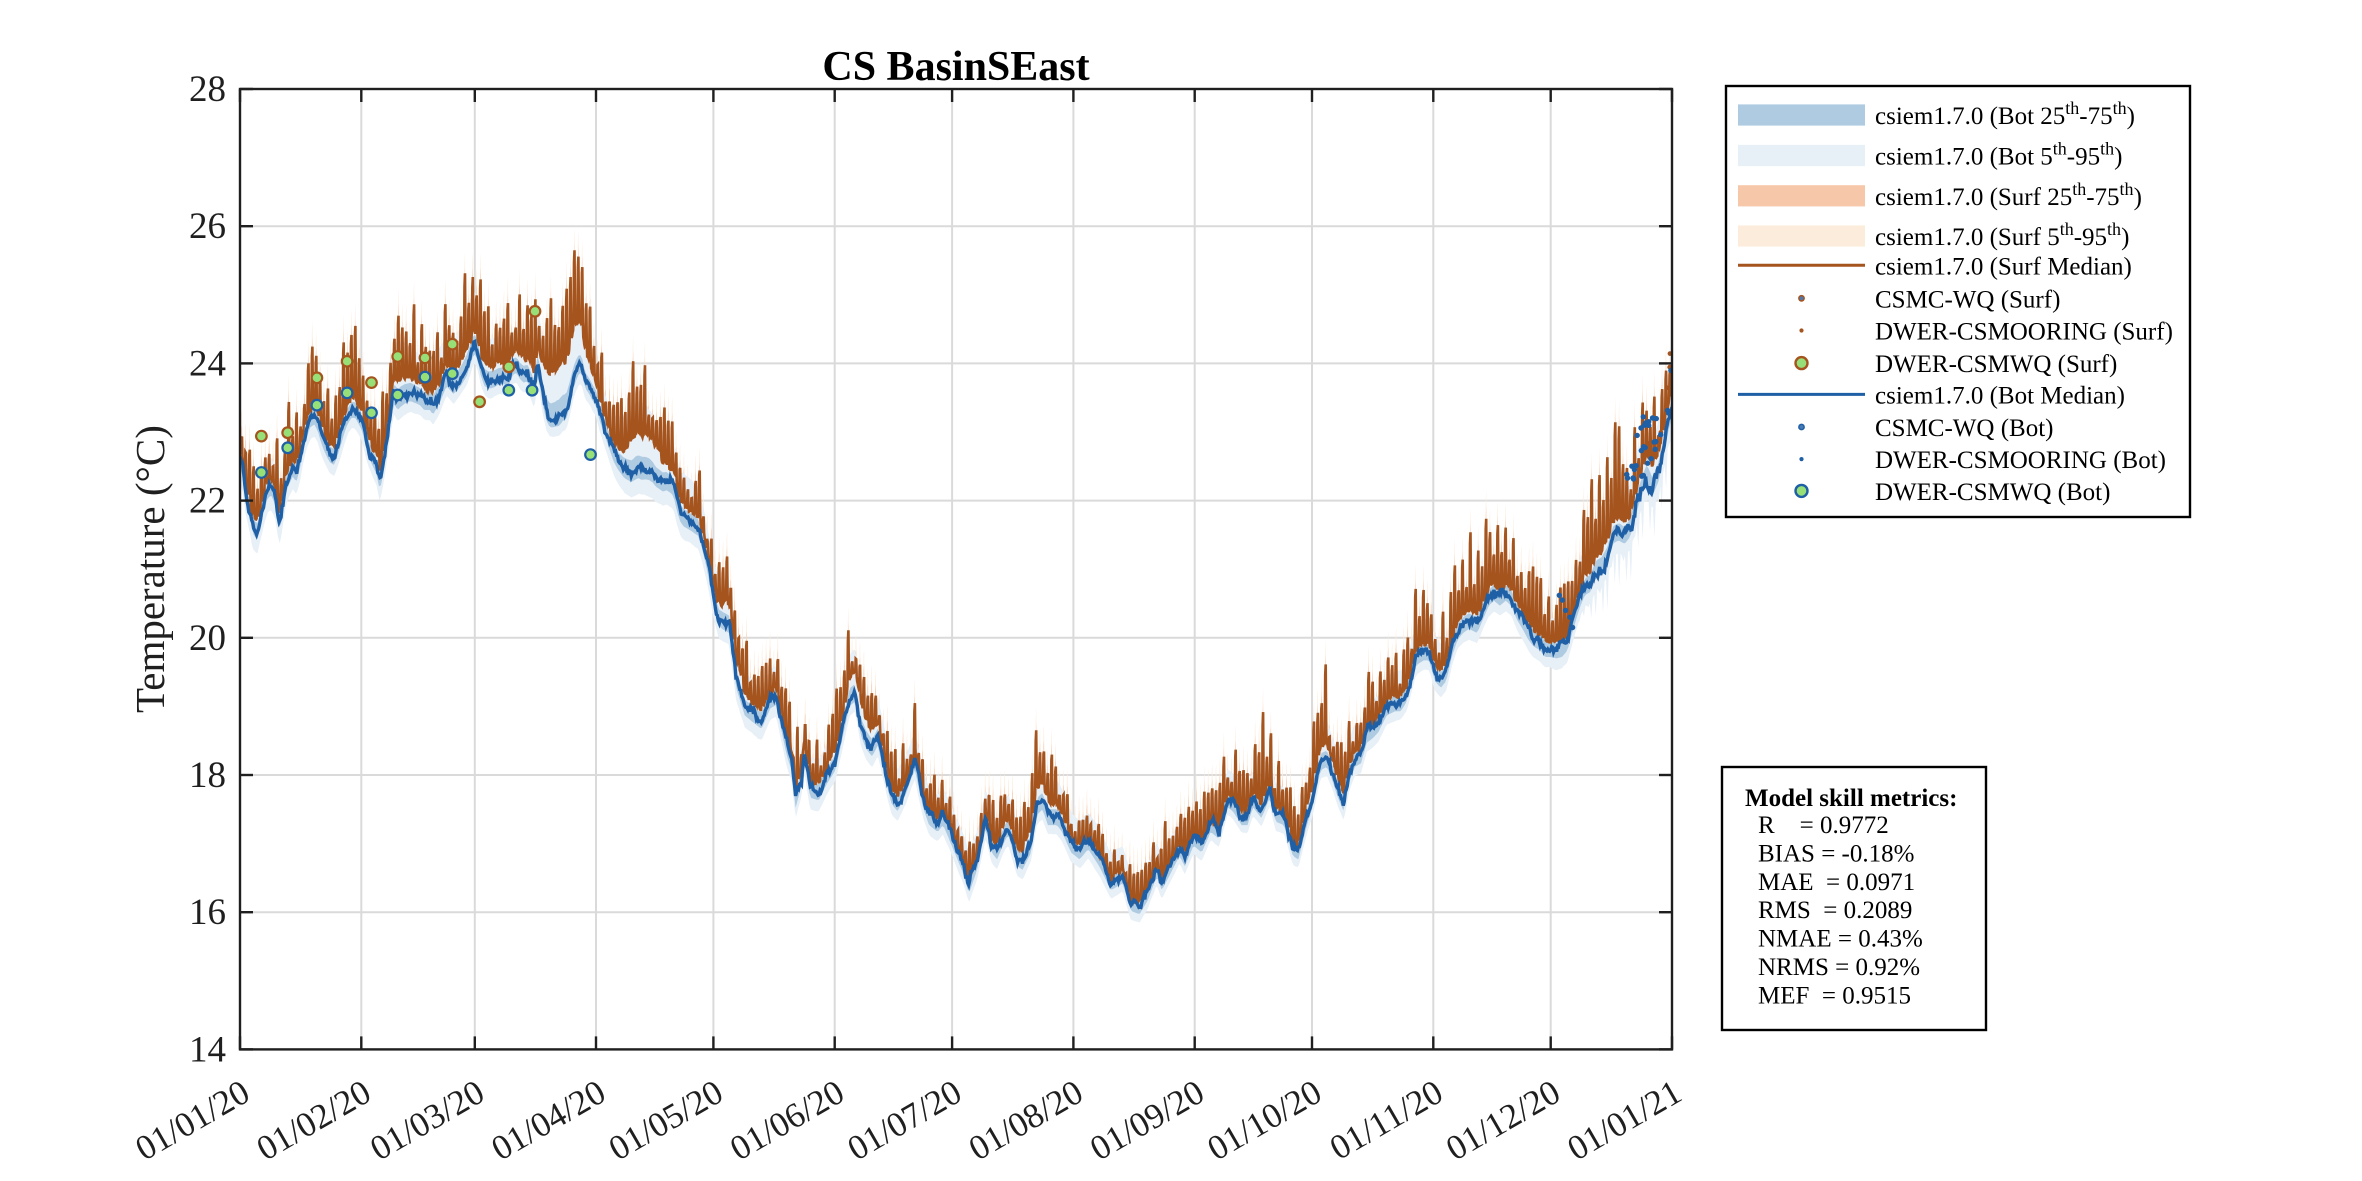 The height and width of the screenshot is (1181, 2362). Describe the element at coordinates (1996, 364) in the screenshot. I see `svg-text: DWER-CSMWQ (Surf)` at that location.